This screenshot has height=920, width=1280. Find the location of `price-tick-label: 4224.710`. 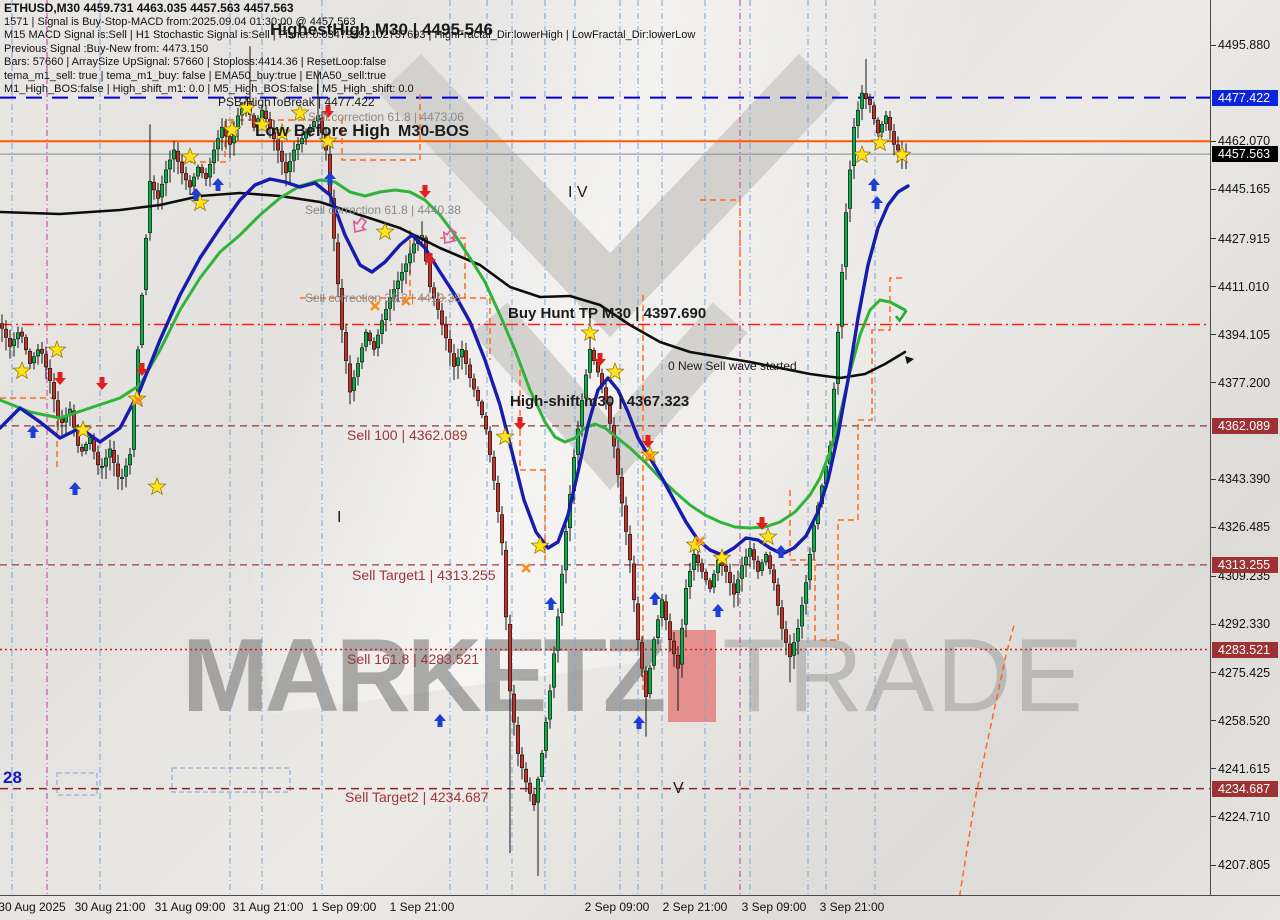

price-tick-label: 4224.710 is located at coordinates (1244, 816).